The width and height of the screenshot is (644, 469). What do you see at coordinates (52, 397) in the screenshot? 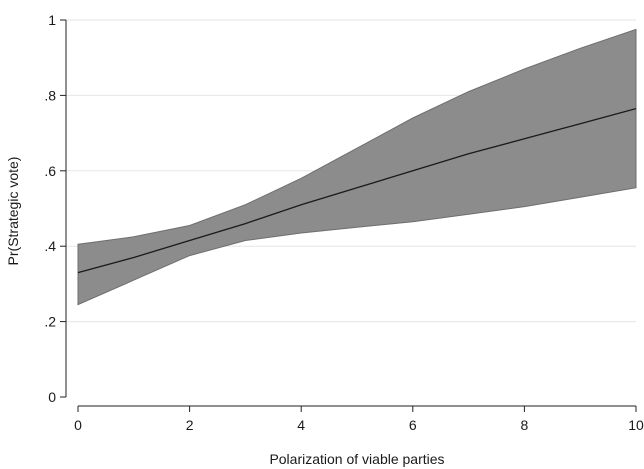
I see `y-tick-label: 0` at bounding box center [52, 397].